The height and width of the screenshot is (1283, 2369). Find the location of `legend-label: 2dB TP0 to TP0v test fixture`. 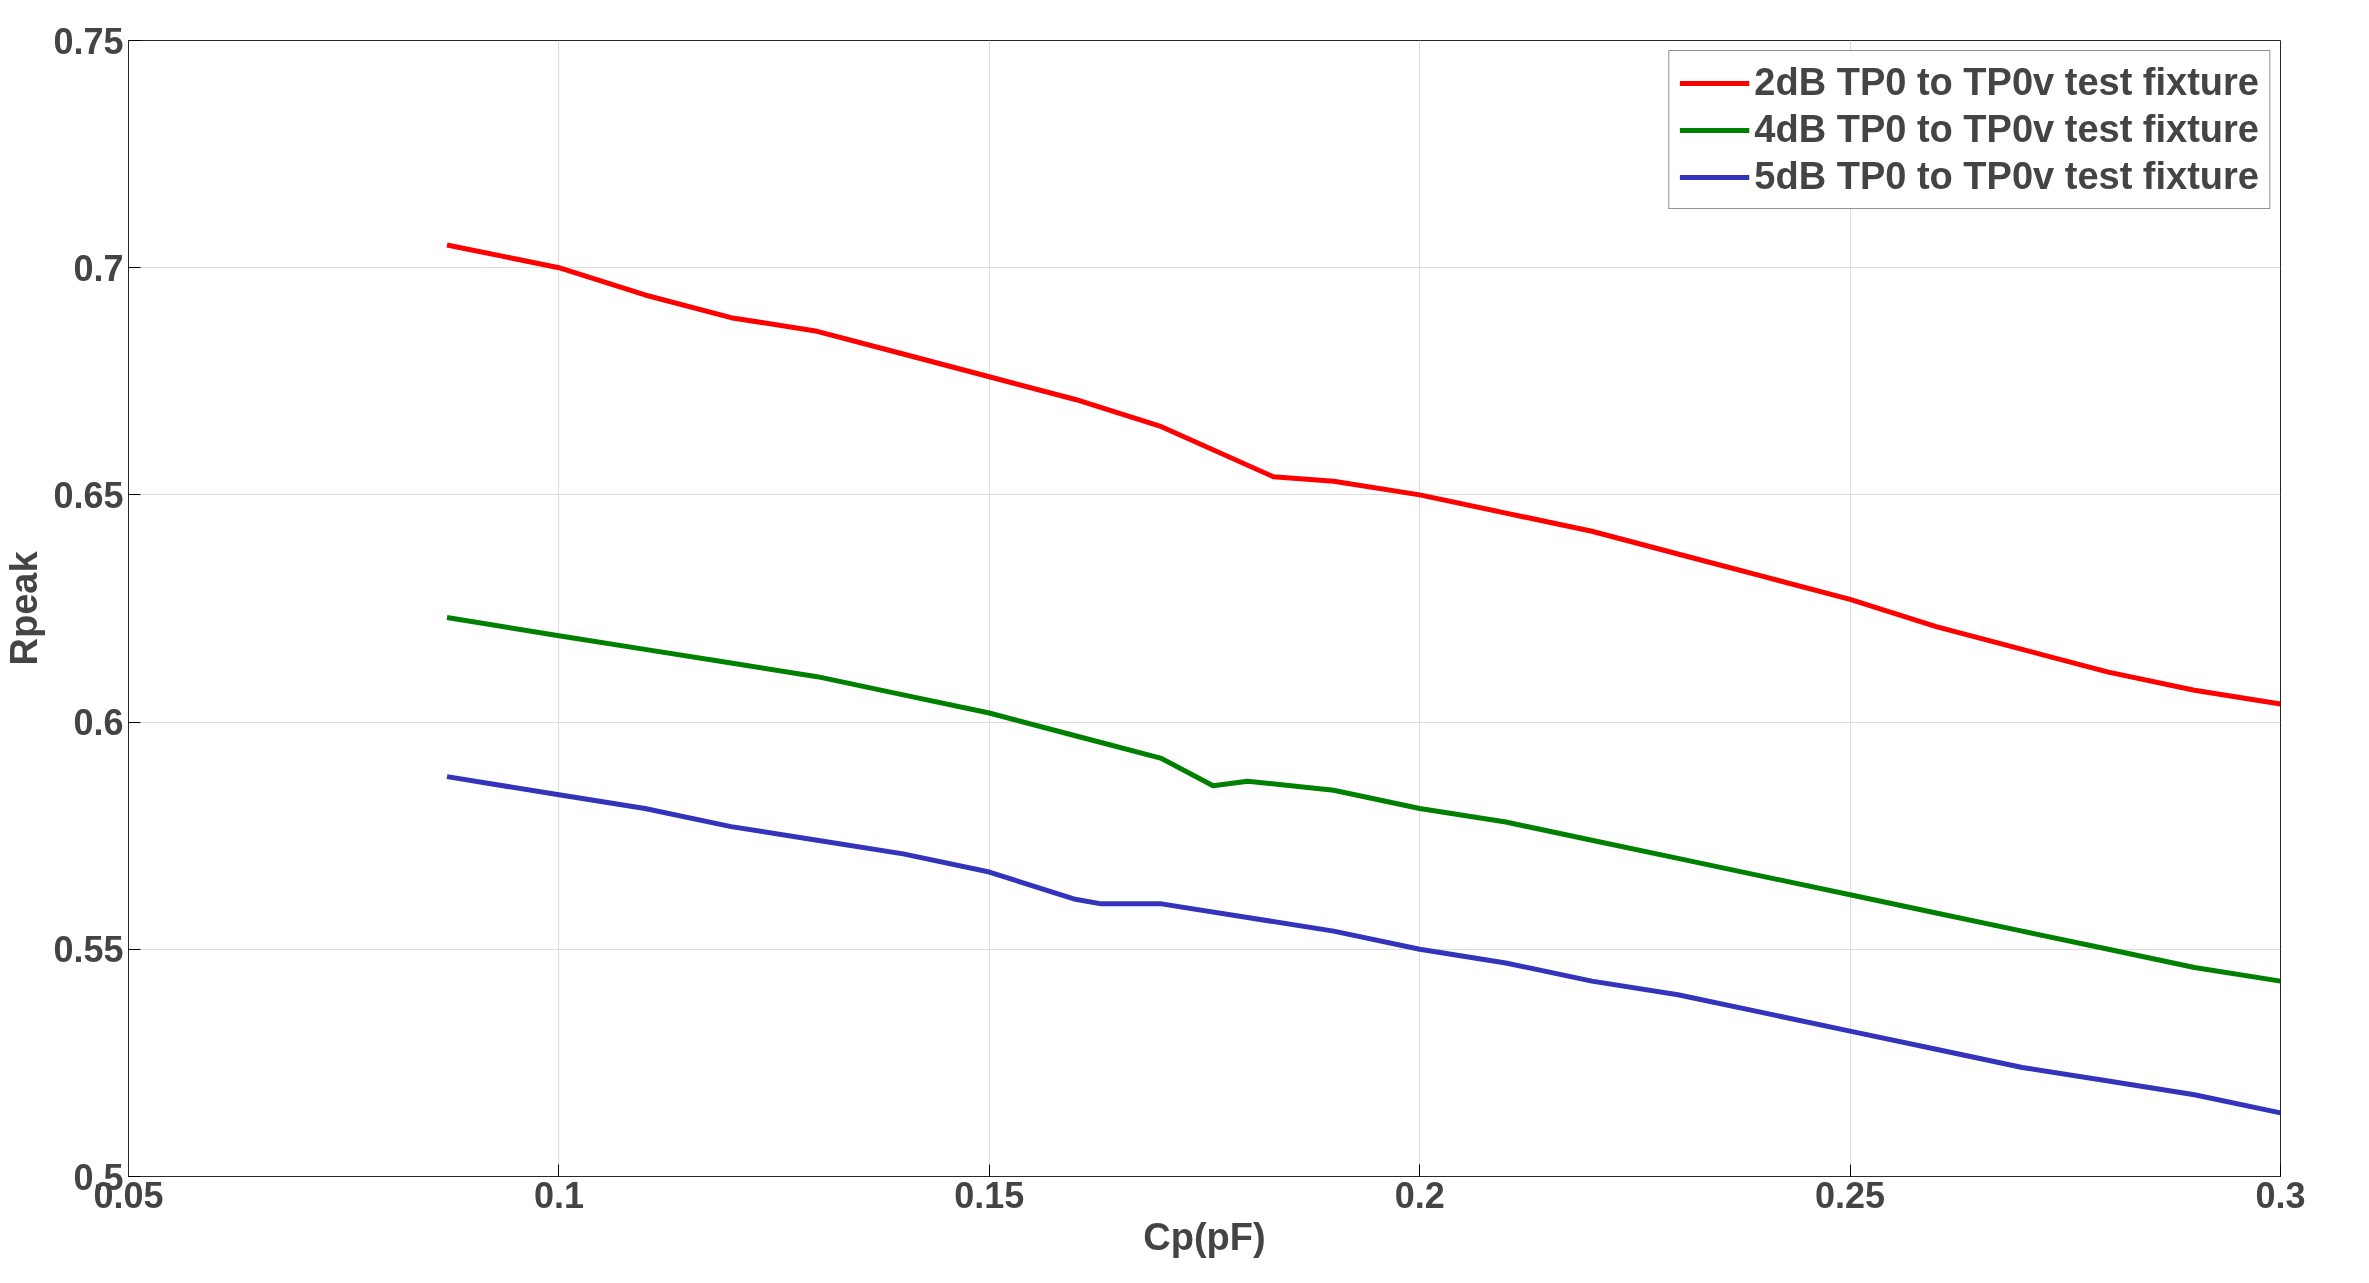

legend-label: 2dB TP0 to TP0v test fixture is located at coordinates (2006, 82).